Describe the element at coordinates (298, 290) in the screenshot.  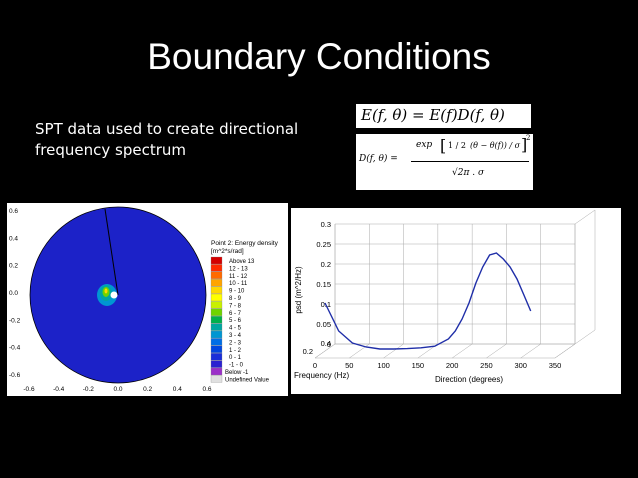
I see `psd-y-axis-label: psd (m^2/Hz)` at that location.